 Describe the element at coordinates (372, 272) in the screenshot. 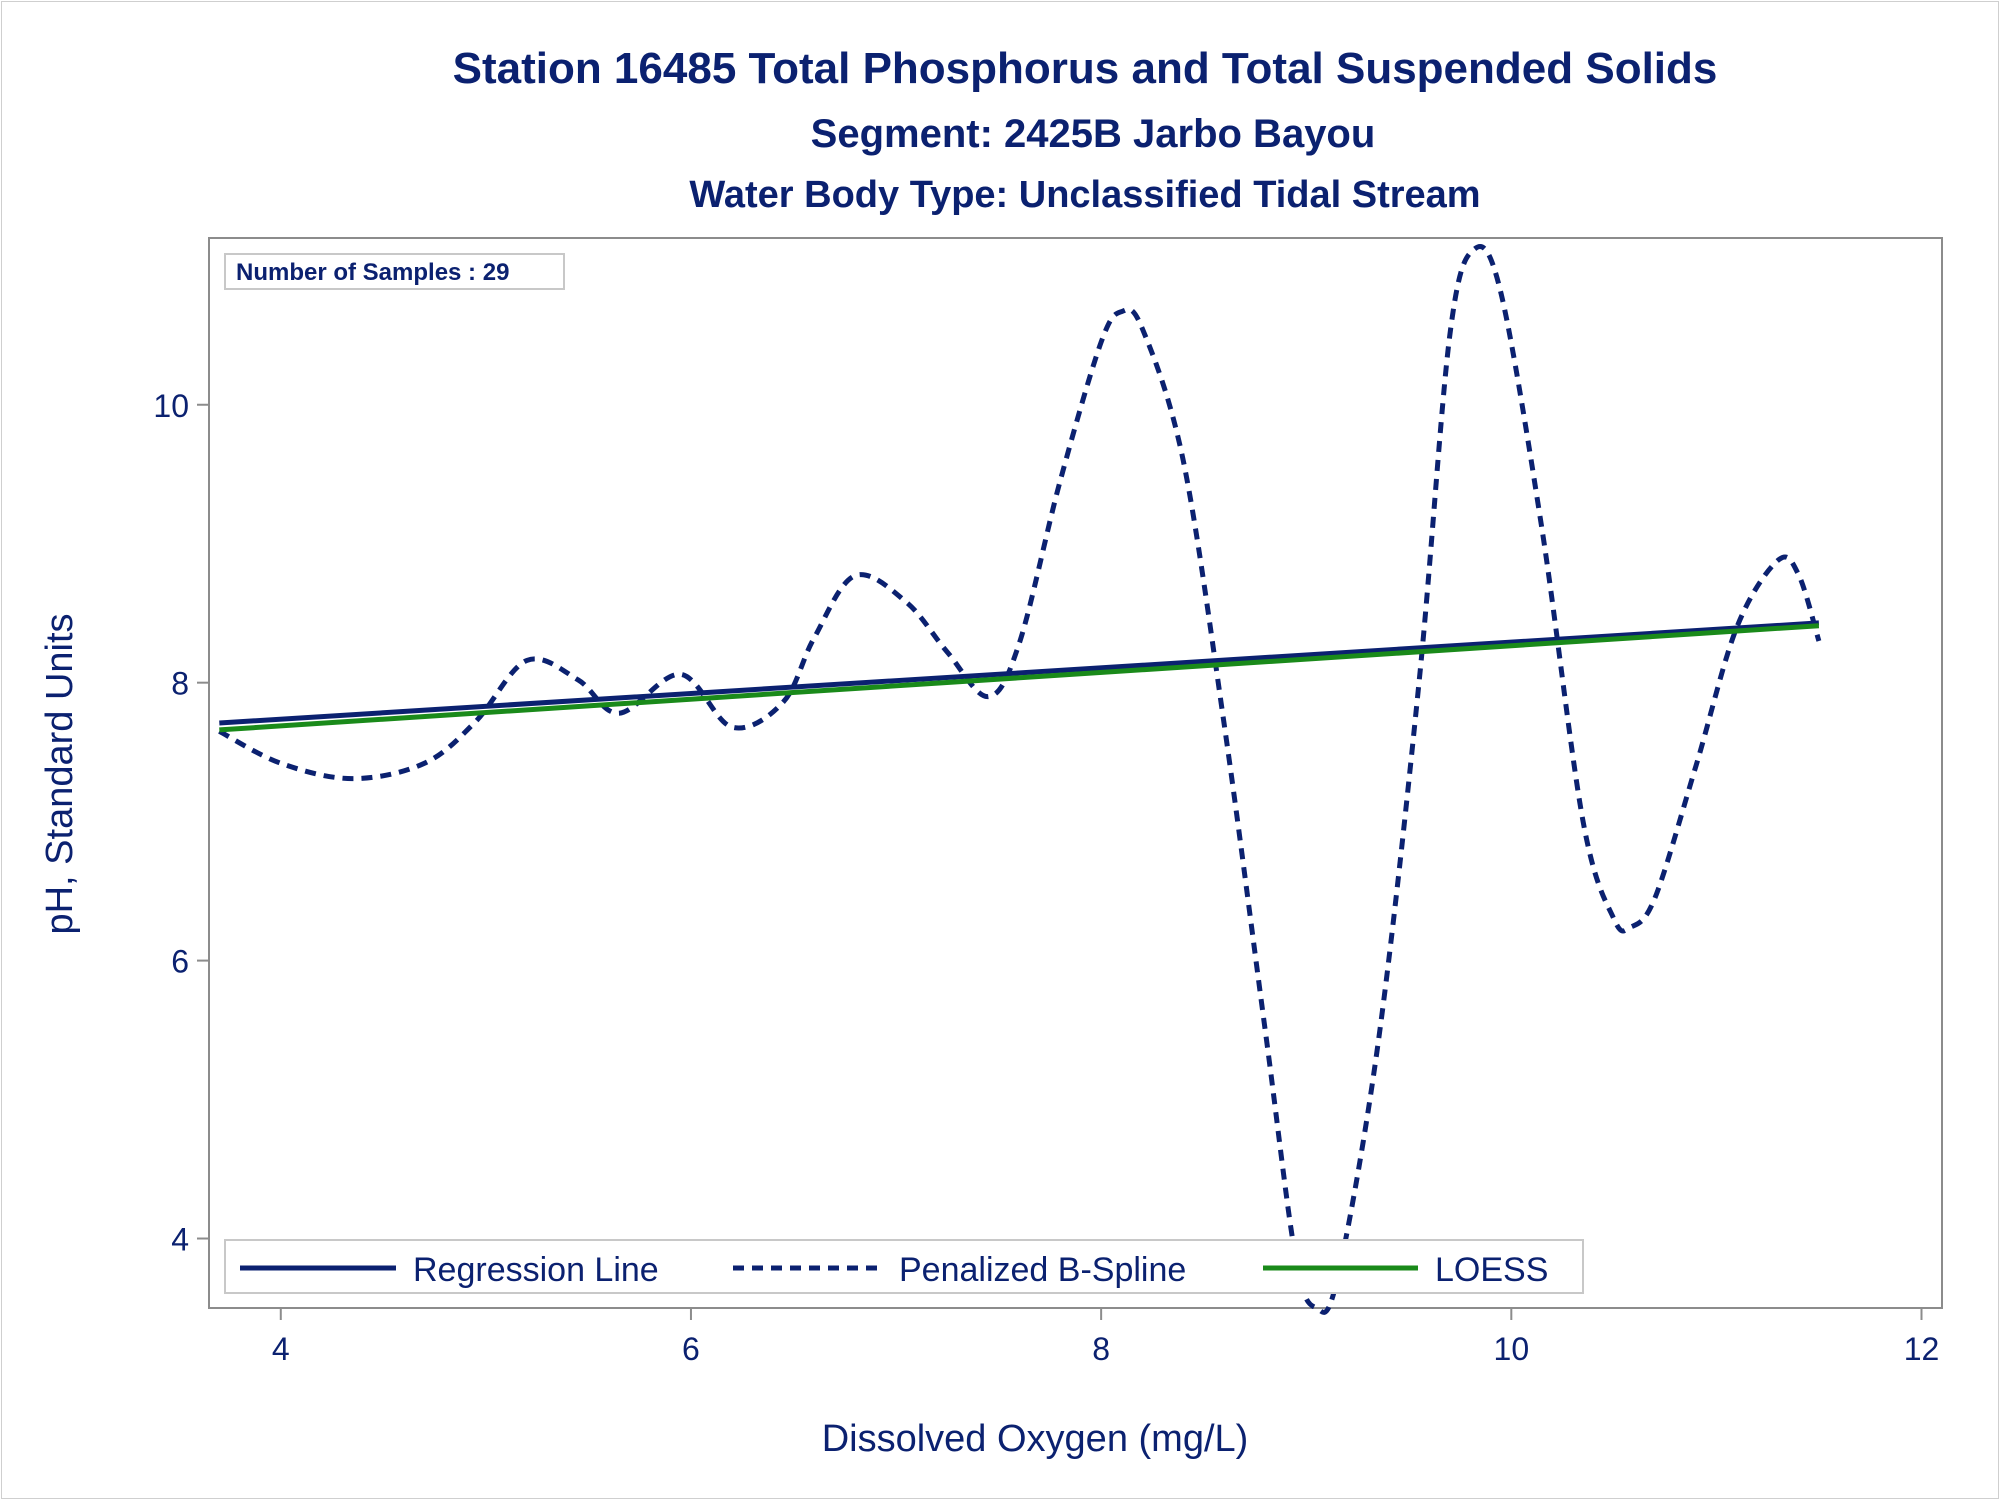

I see `sample-count-label: Number of Samples : 29` at that location.